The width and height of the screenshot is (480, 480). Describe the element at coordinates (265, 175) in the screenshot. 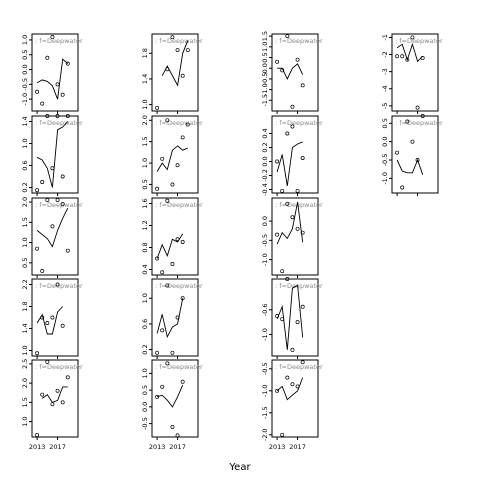

I see `y-tick-label: -0.2` at that location.